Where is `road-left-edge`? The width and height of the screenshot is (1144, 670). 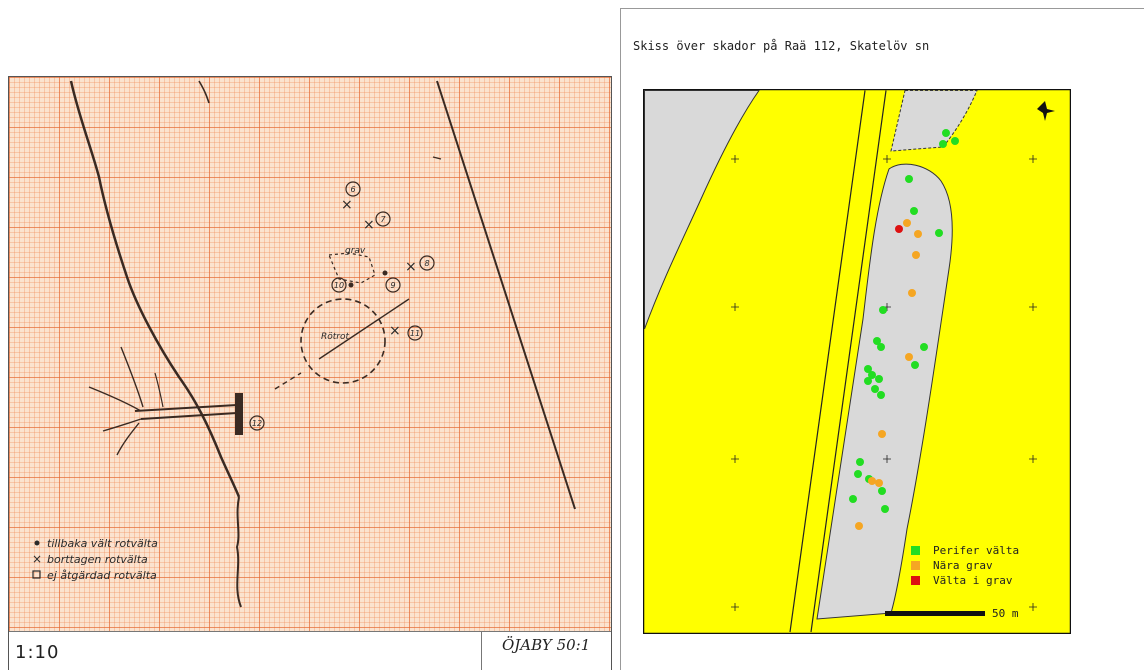
road-left-edge is located at coordinates (827, 361).